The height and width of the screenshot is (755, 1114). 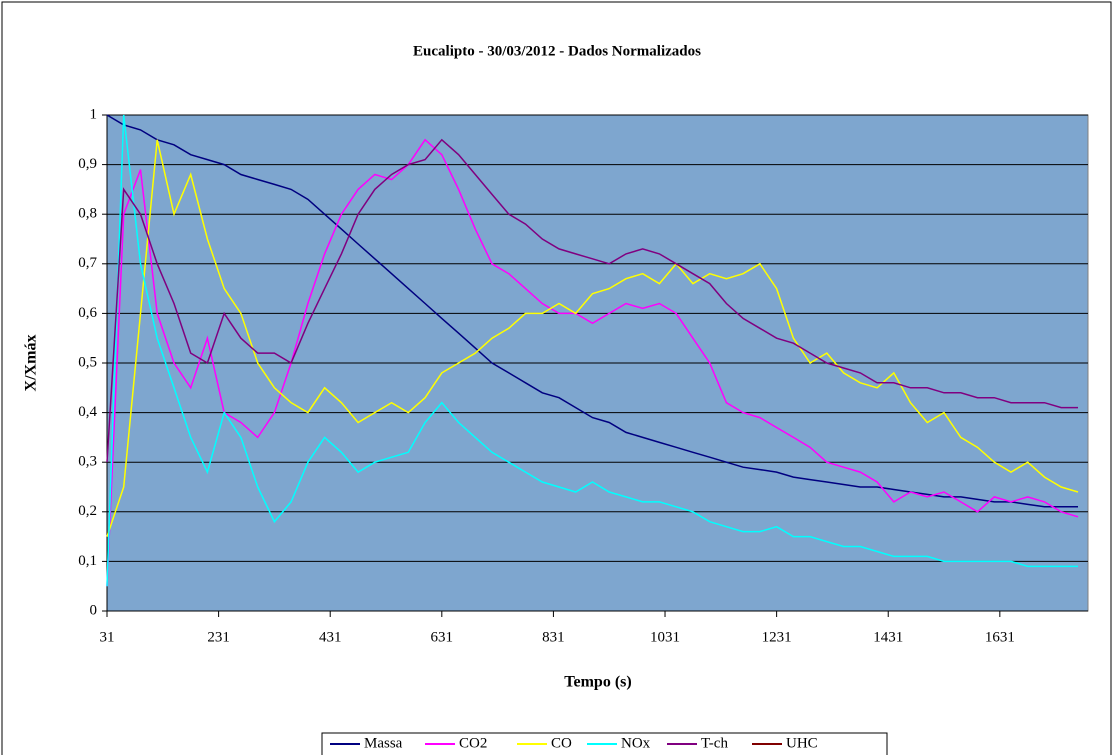 I want to click on y-tick-label: 0, so click(x=94, y=610).